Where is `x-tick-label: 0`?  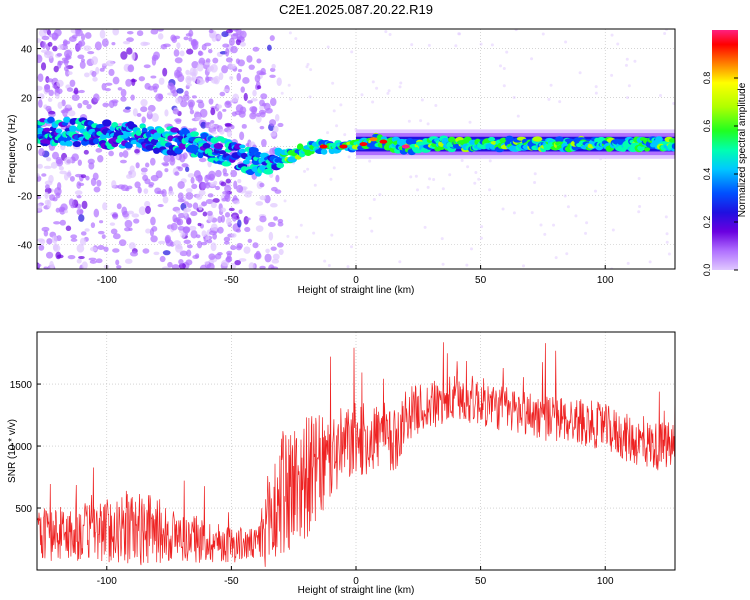
x-tick-label: 0 is located at coordinates (356, 581).